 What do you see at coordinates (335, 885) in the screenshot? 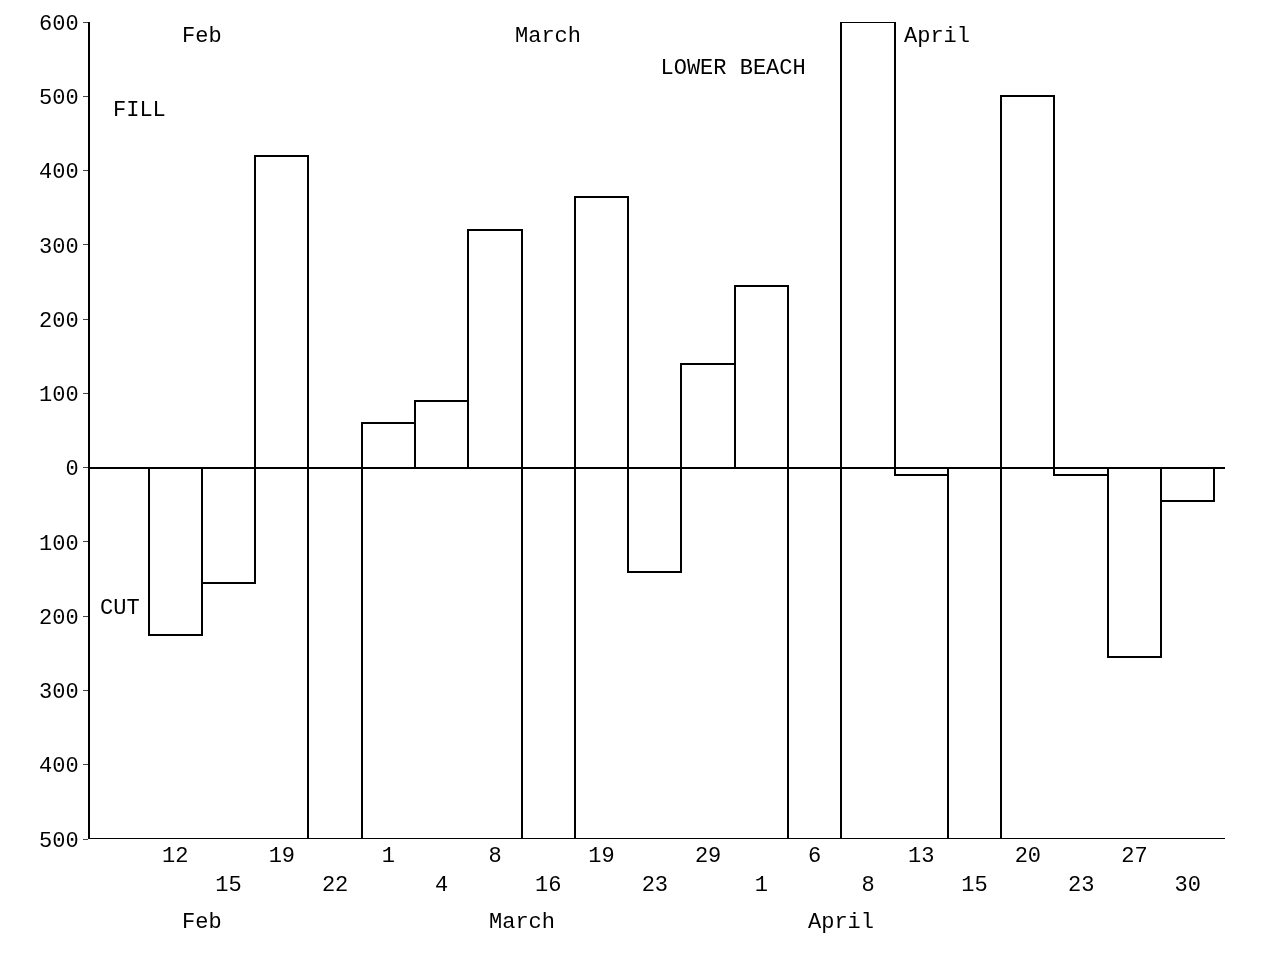
I see `x-tick-label: 22` at bounding box center [335, 885].